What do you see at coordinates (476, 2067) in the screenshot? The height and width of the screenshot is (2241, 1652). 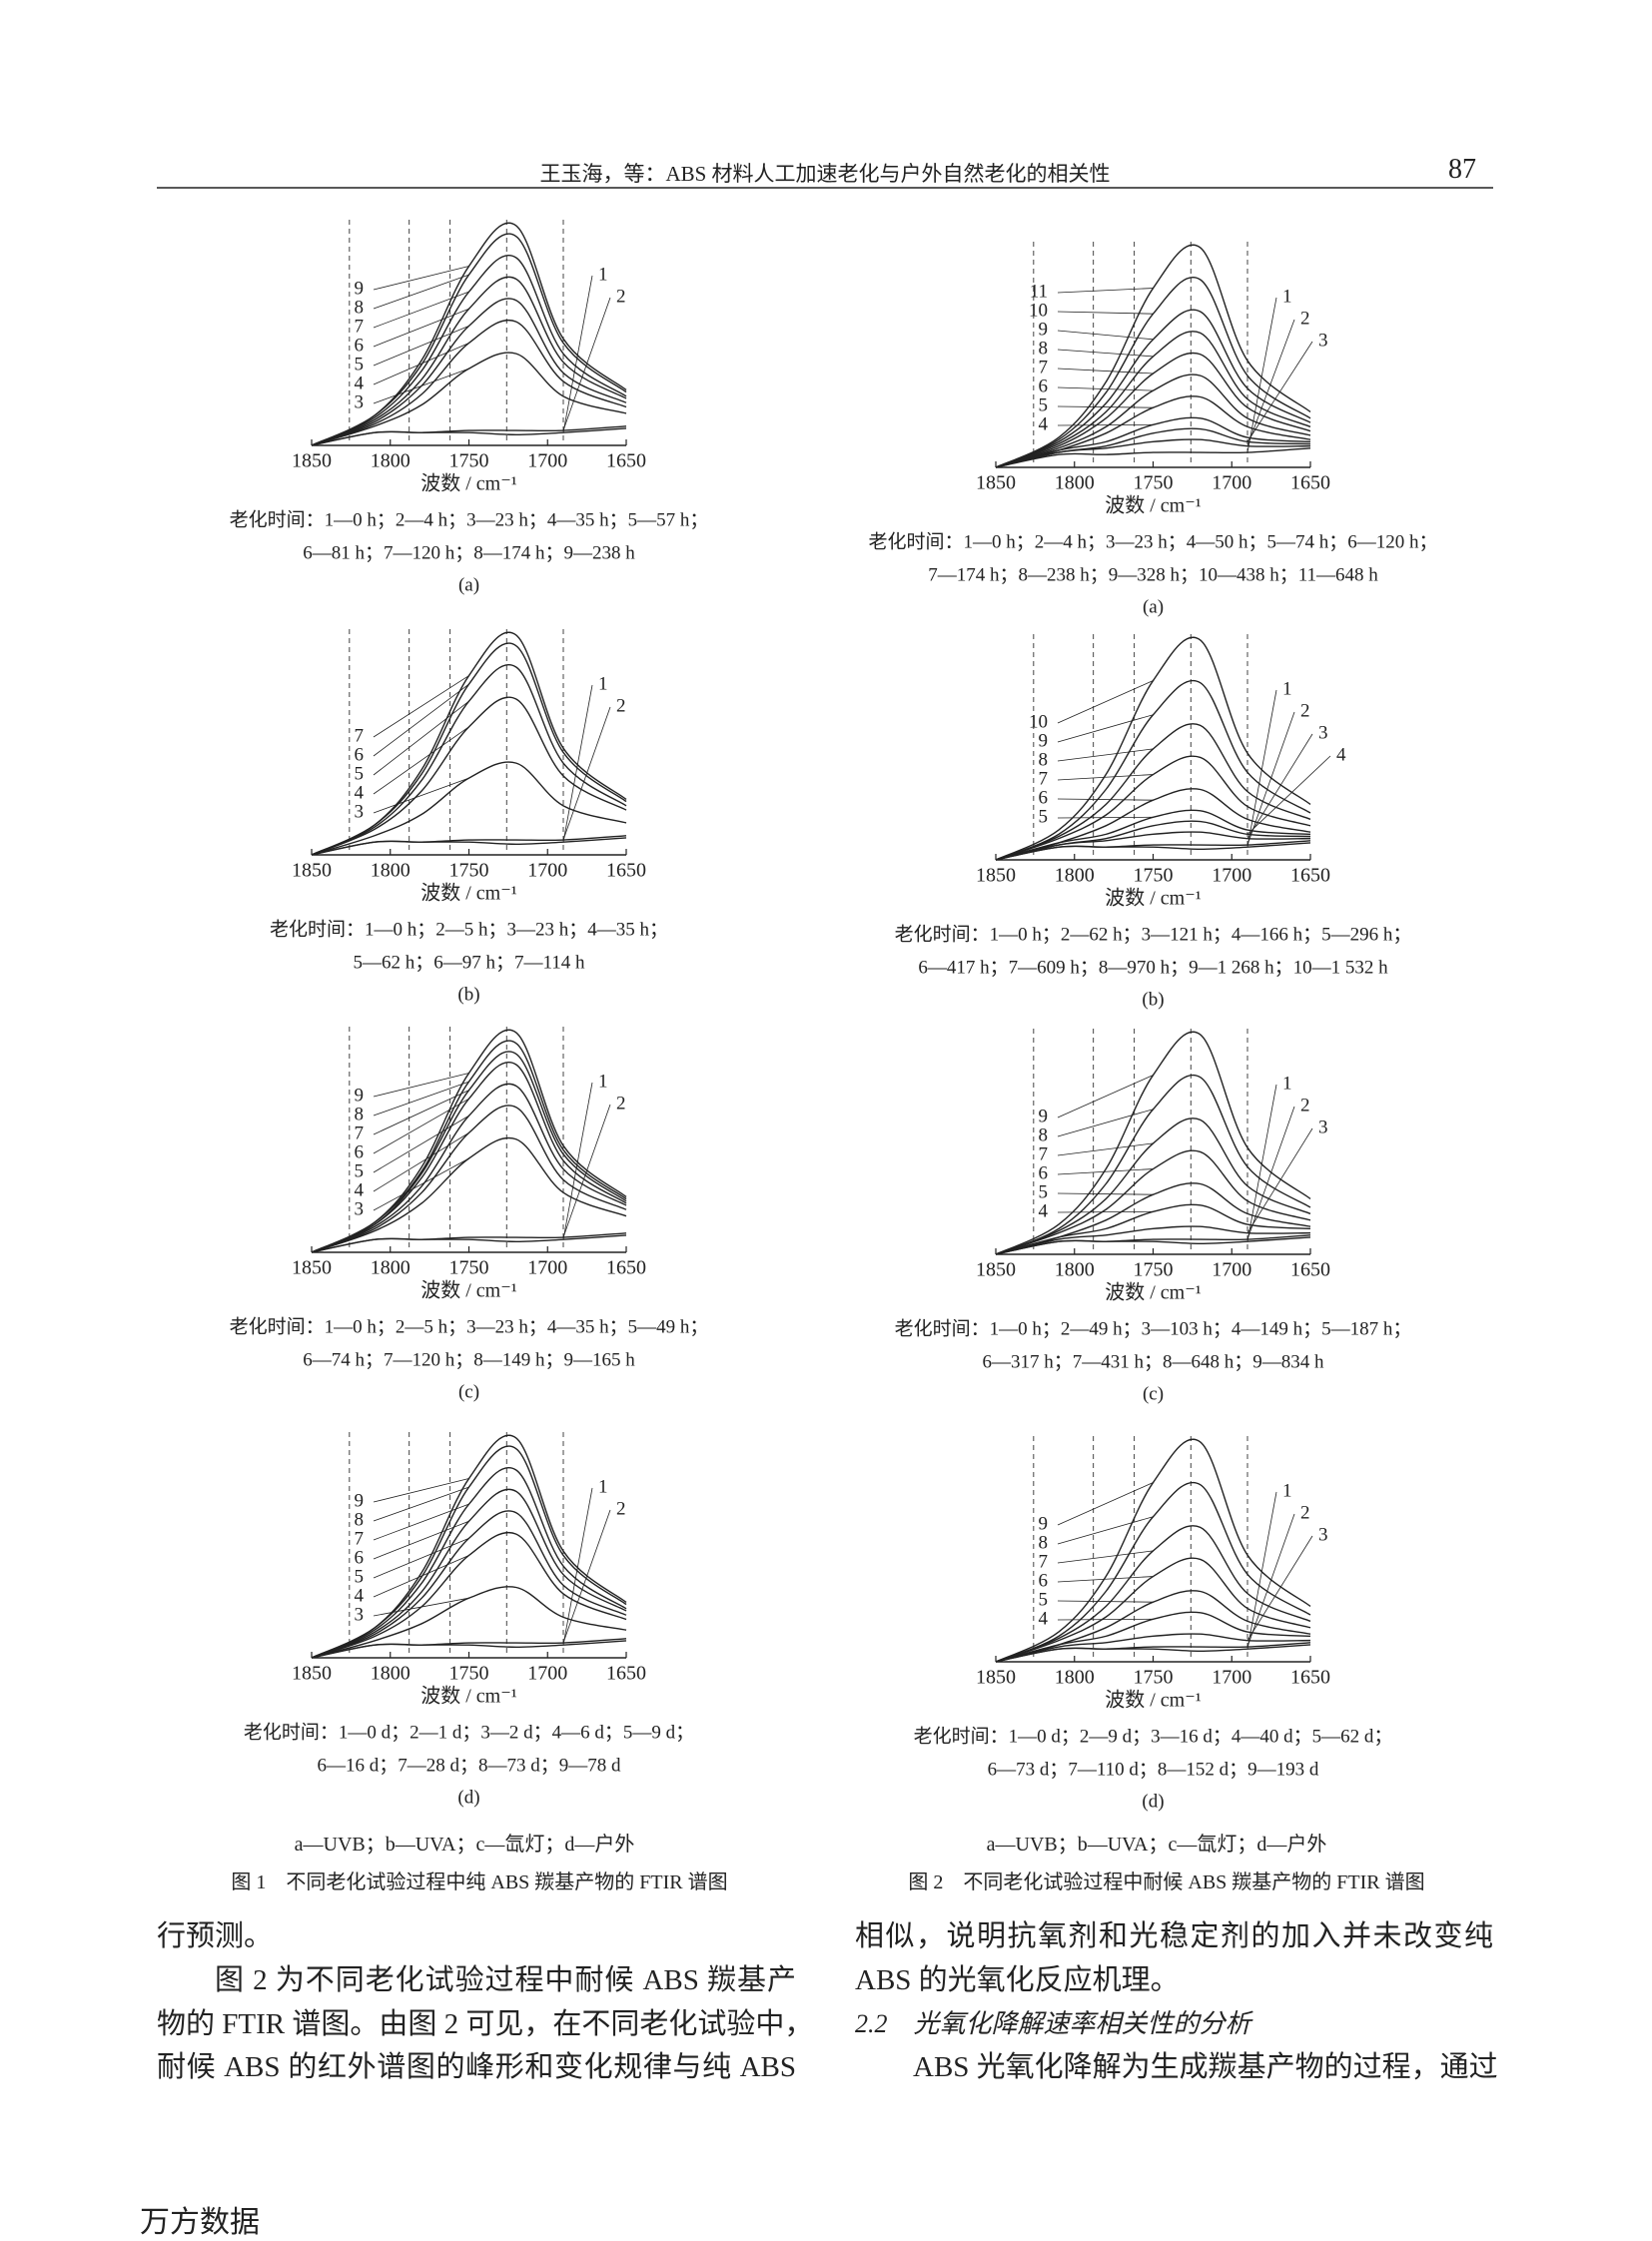 I see `body-line: 耐候 ABS 的红外谱图的峰形和变化规律与纯 ABS` at bounding box center [476, 2067].